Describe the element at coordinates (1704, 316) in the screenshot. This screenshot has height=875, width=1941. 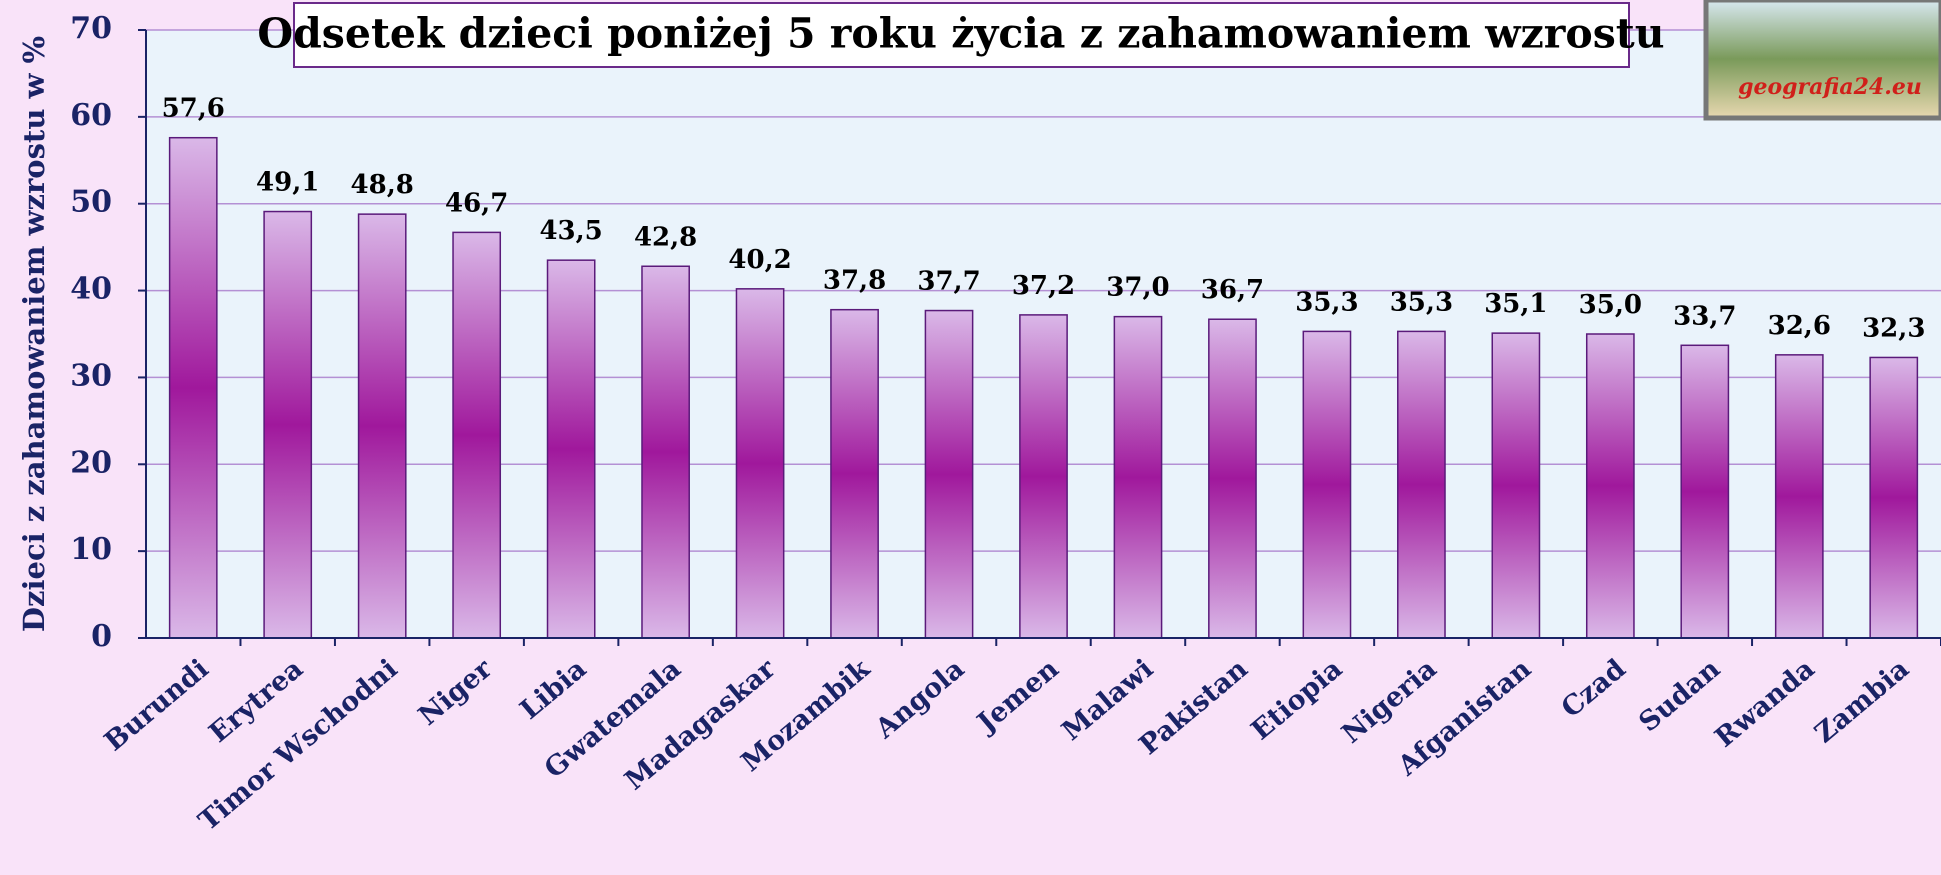
I see `value-label: 33,7` at that location.